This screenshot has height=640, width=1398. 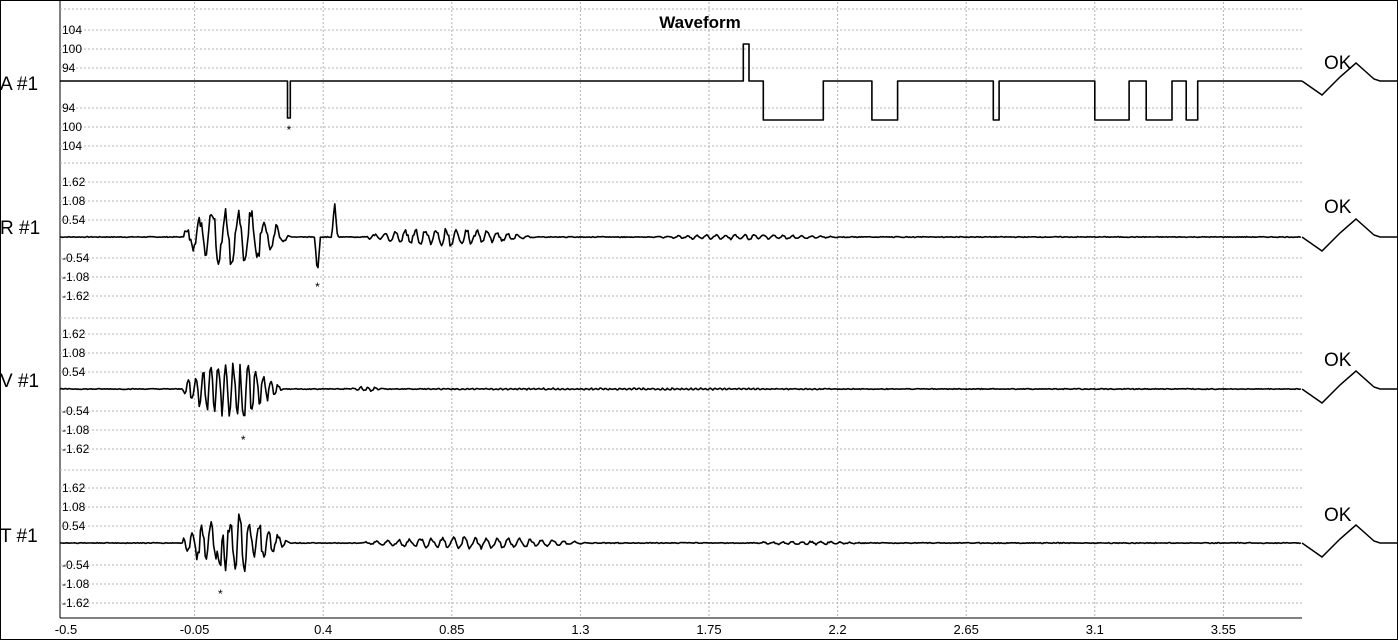 What do you see at coordinates (19, 381) in the screenshot?
I see `channel-label: V #1` at bounding box center [19, 381].